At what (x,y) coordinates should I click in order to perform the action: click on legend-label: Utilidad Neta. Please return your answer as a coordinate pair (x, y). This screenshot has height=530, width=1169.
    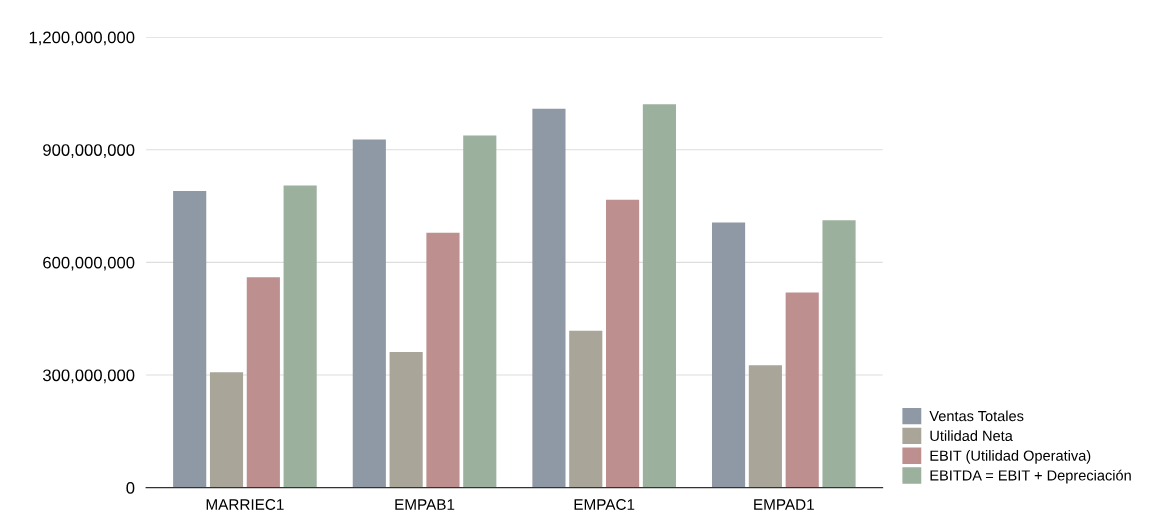
    Looking at the image, I should click on (971, 436).